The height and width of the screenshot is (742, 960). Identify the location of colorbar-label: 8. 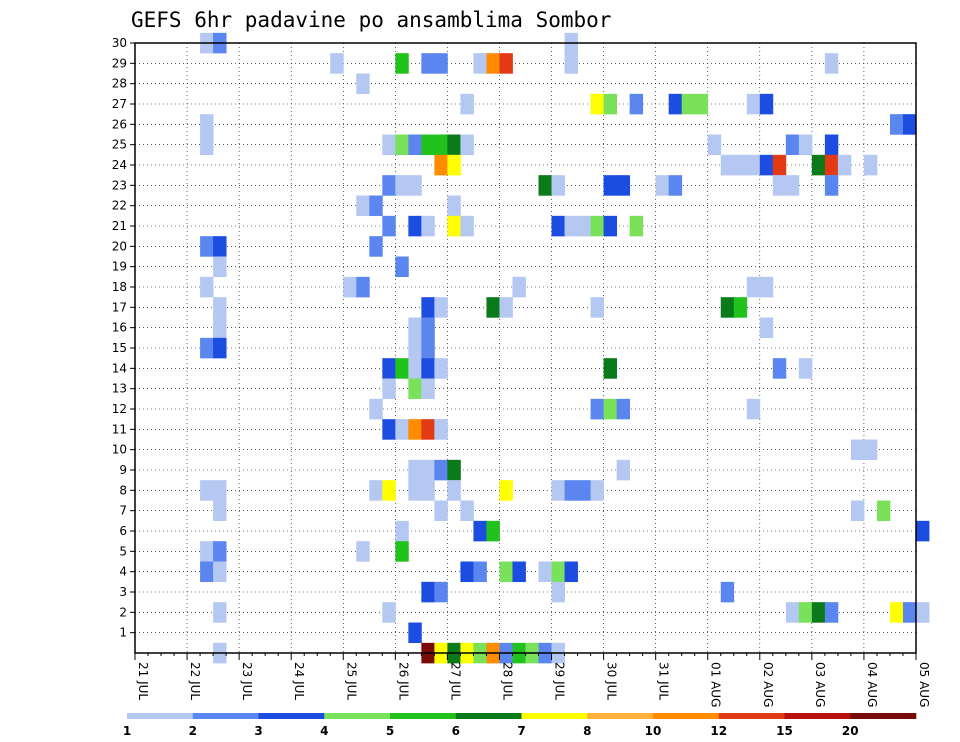
(587, 731).